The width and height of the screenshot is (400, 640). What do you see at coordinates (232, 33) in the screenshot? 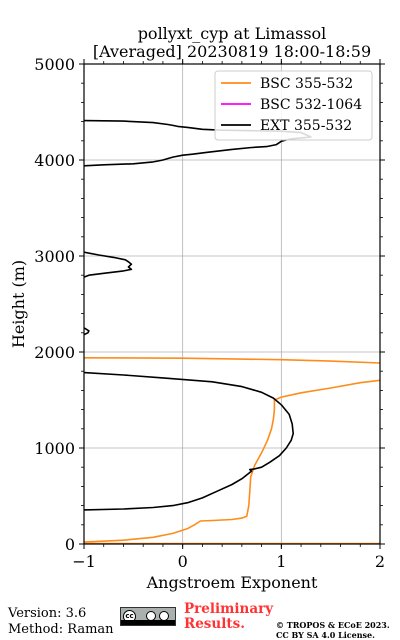
I see `chart-title-line-1: pollyxt_cyp at Limassol` at bounding box center [232, 33].